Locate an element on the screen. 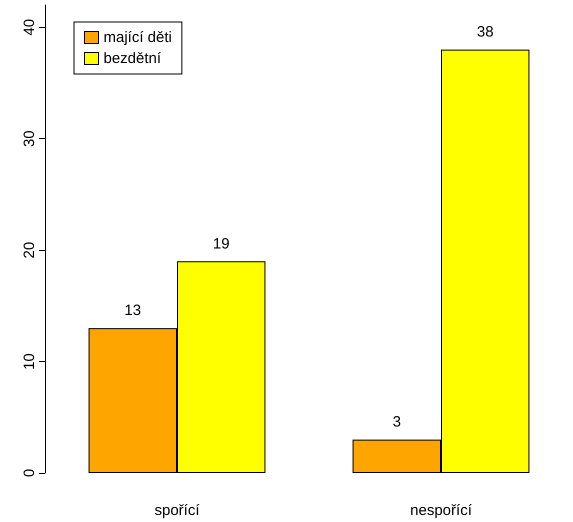 This screenshot has width=573, height=522. y-tick-label: 20 is located at coordinates (29, 250).